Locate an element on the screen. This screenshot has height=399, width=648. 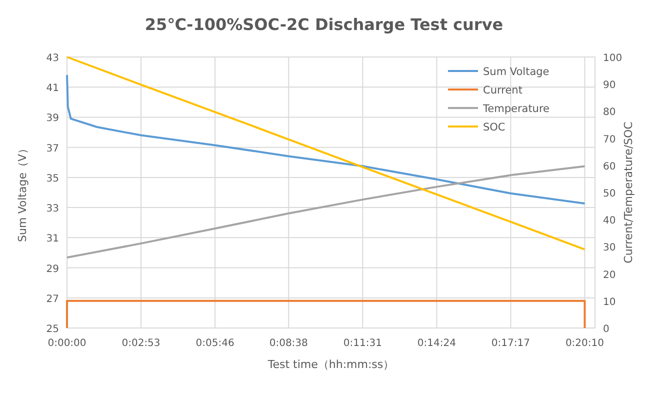
x-tick-label: 0:14:24 is located at coordinates (436, 343).